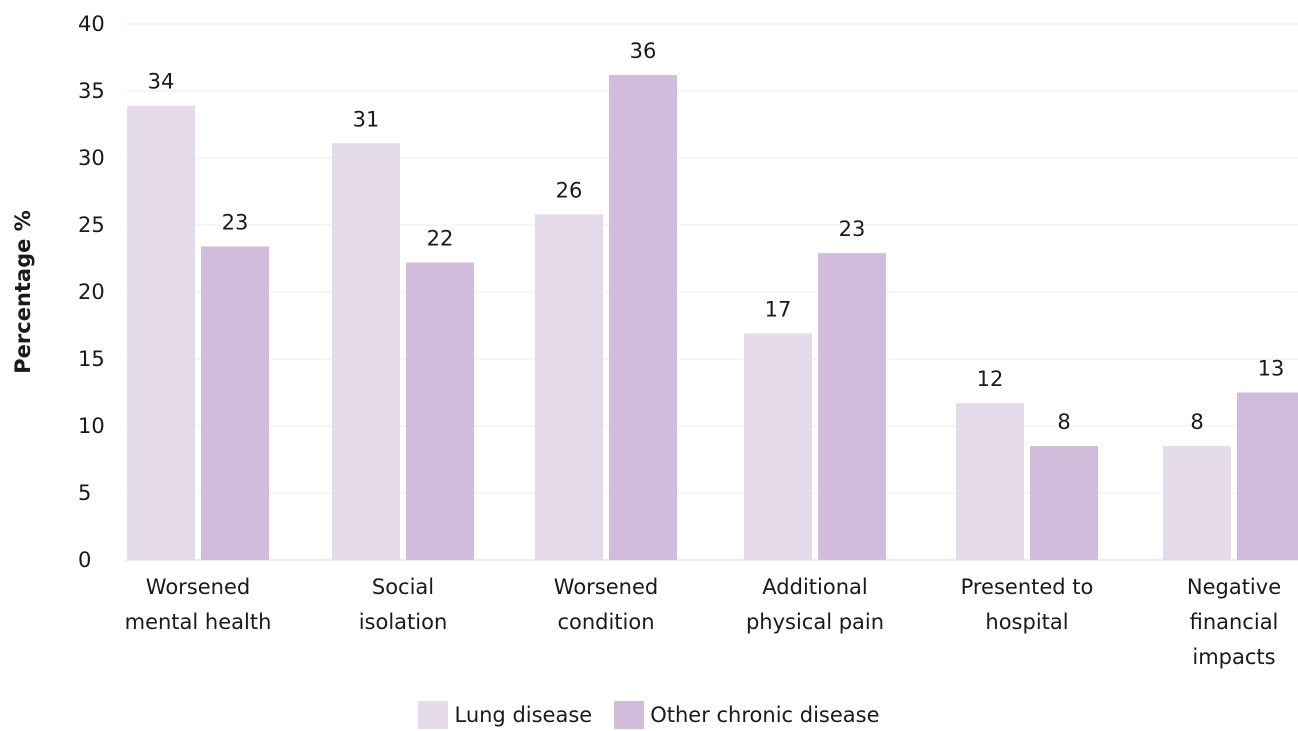  Describe the element at coordinates (403, 604) in the screenshot. I see `x-category-label: Social isolation` at that location.